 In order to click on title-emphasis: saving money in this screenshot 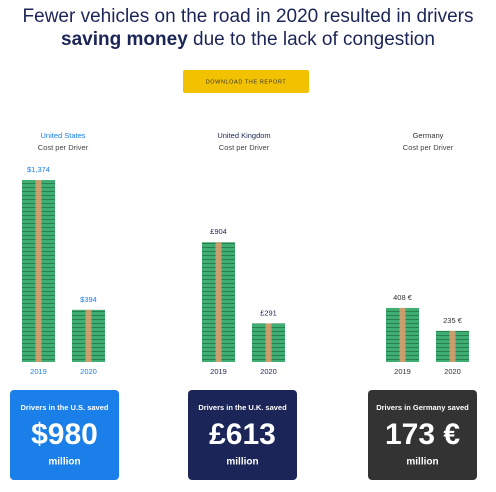, I will do `click(124, 39)`.